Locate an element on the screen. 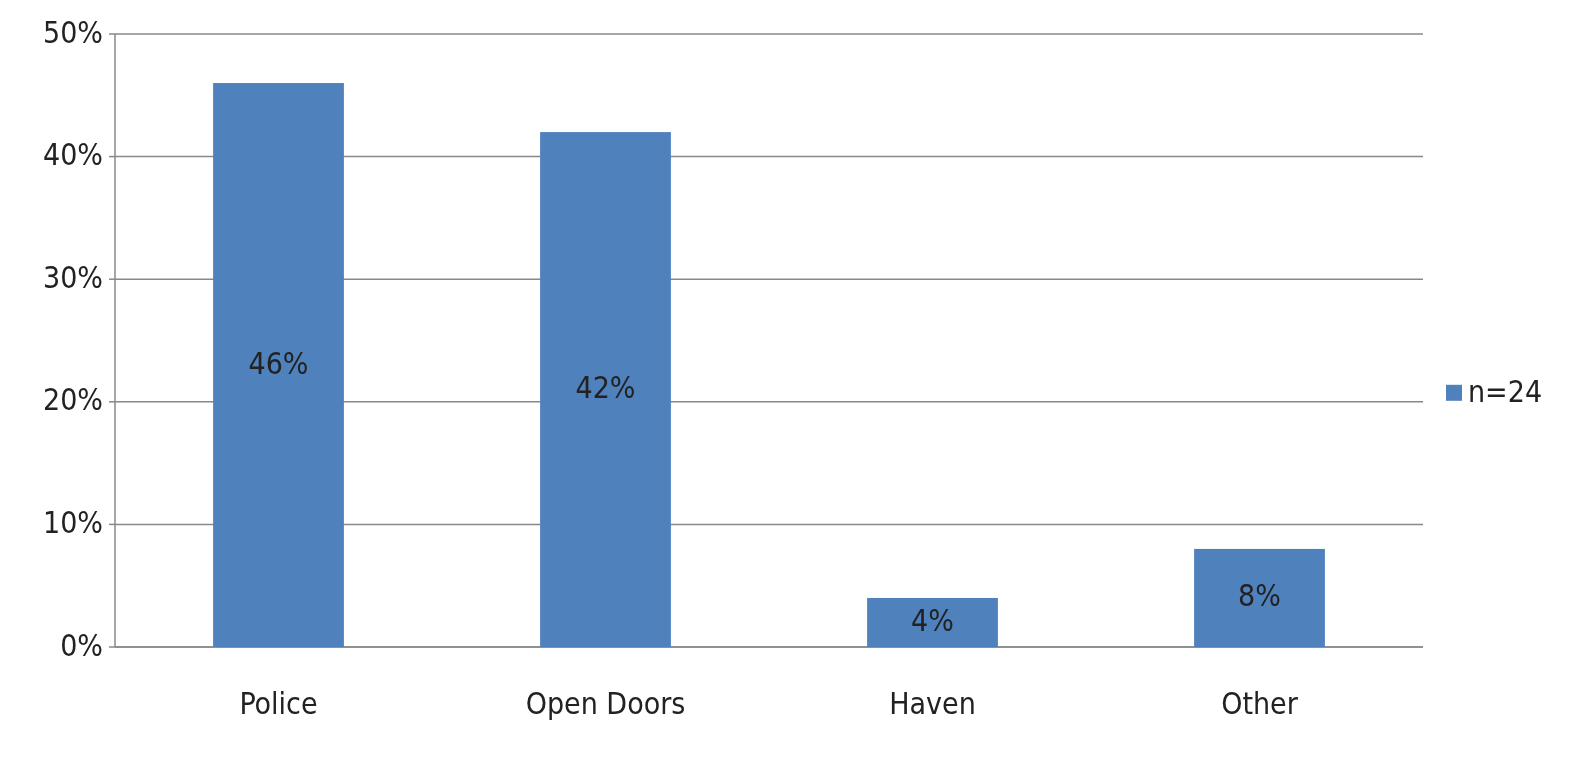  y-tick-label: 20% is located at coordinates (73, 400).